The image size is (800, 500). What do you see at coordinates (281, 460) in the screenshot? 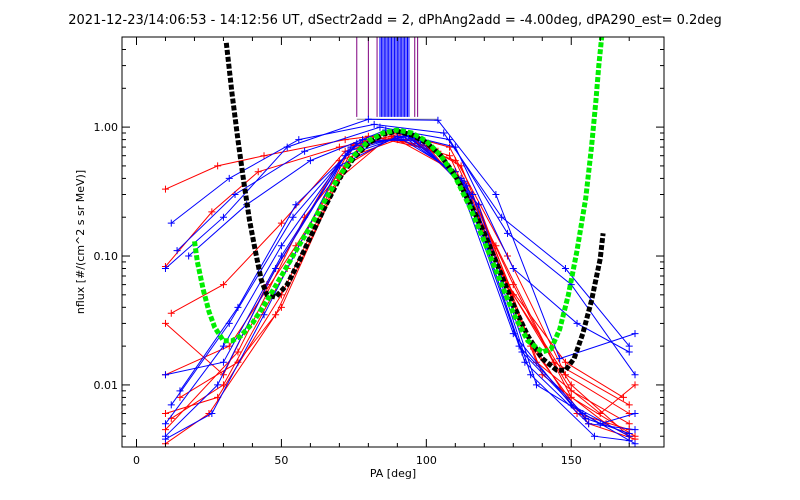
I see `x-tick-label: 50` at bounding box center [281, 460].